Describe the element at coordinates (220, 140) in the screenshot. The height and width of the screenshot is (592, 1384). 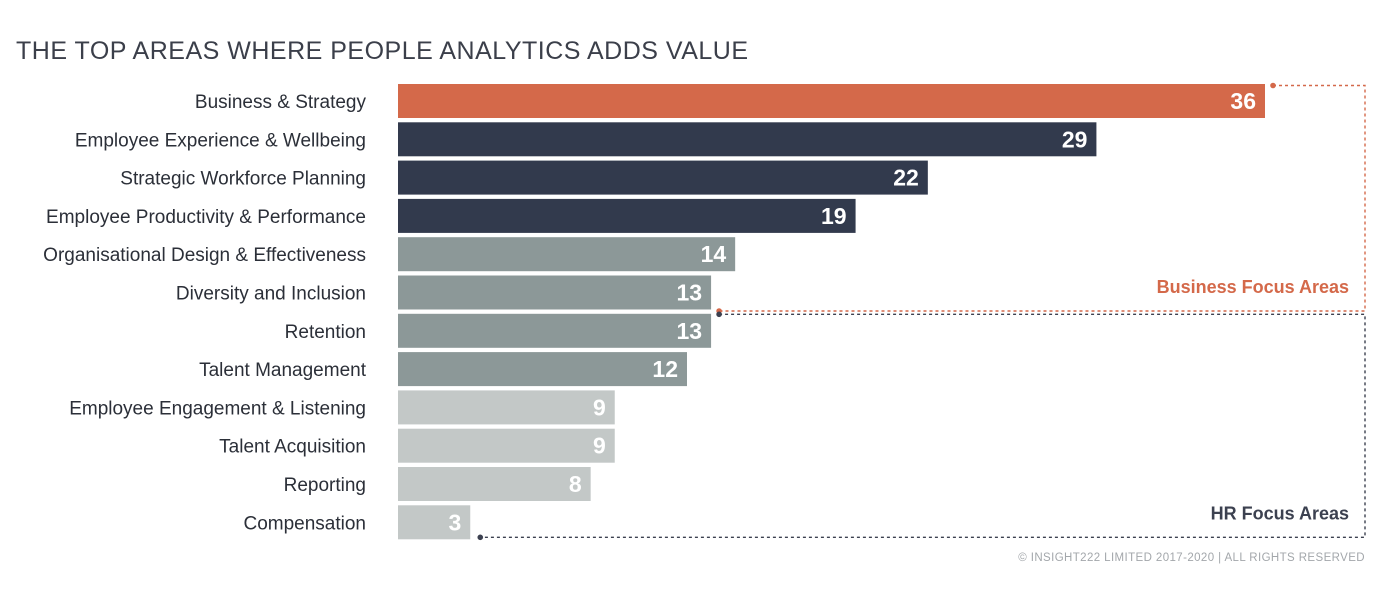
I see `category-label: Employee Experience & Wellbeing` at that location.